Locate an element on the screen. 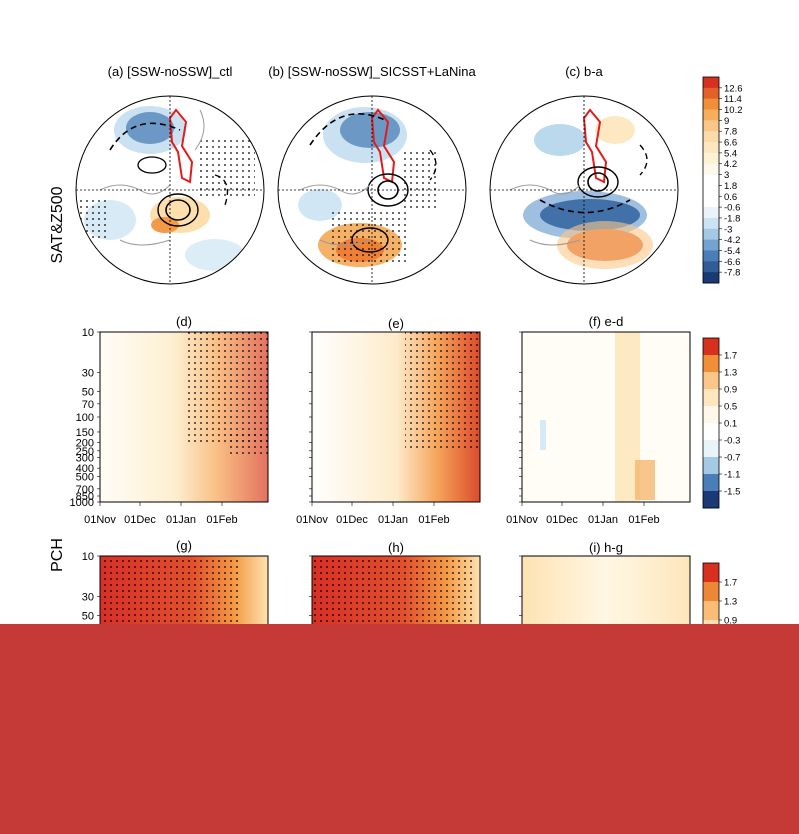  panel-d-title: (d) is located at coordinates (184, 321).